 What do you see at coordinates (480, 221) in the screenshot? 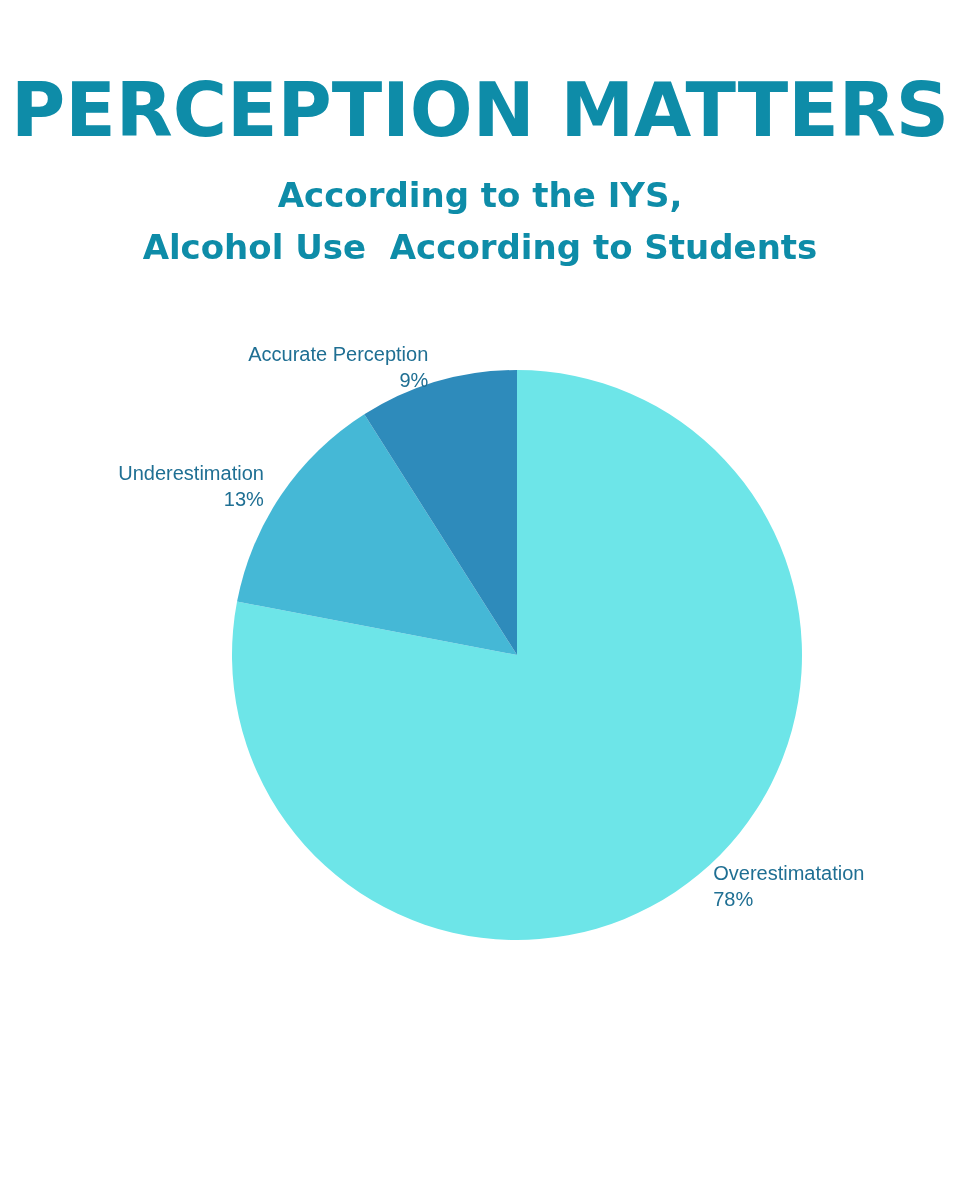
I see `chart-subtitle: According to the IYS, Alcohol Use According to Students` at bounding box center [480, 221].